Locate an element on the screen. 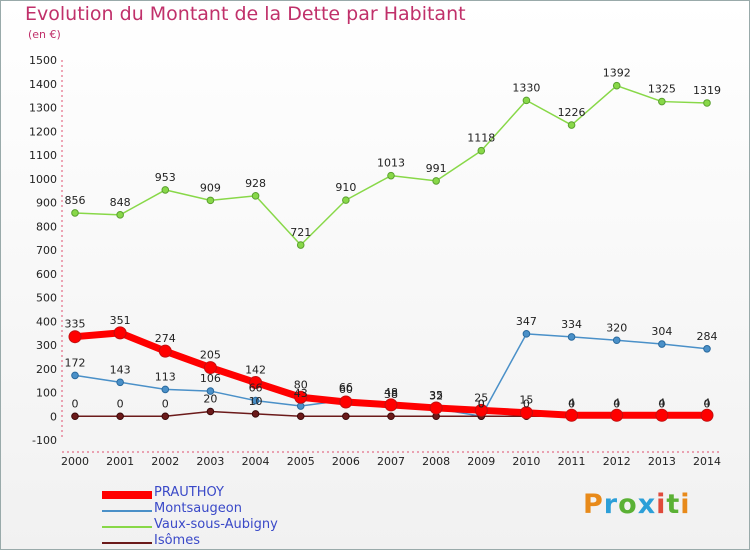  data-label: 60 is located at coordinates (346, 389).